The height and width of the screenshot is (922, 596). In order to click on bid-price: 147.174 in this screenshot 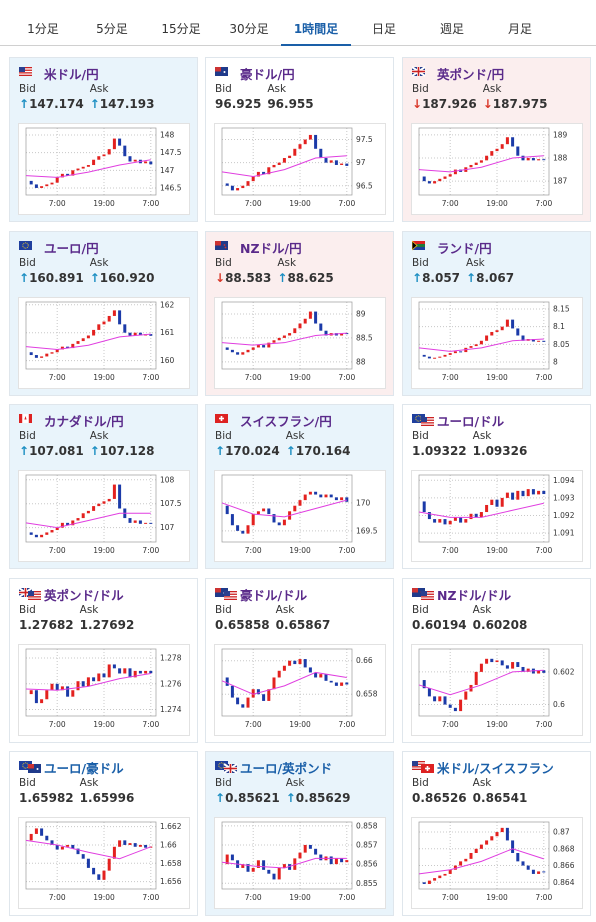, I will do `click(56, 104)`.